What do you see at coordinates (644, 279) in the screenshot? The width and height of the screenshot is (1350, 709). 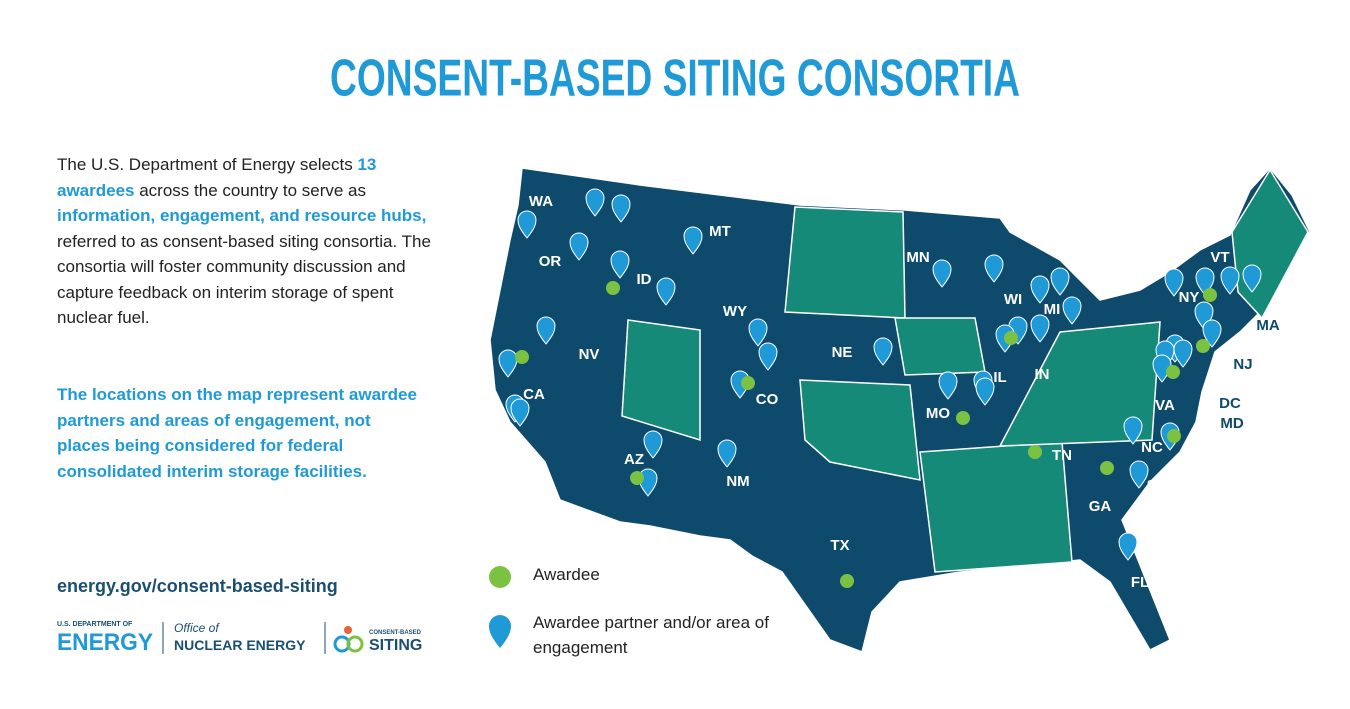 I see `state-label: ID` at bounding box center [644, 279].